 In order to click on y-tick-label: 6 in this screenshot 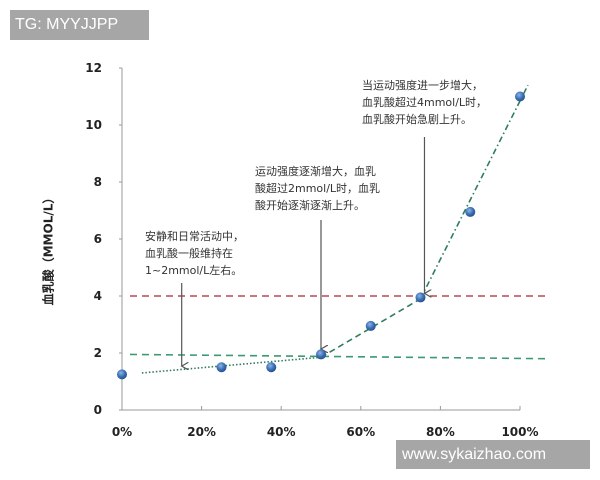, I will do `click(98, 239)`.